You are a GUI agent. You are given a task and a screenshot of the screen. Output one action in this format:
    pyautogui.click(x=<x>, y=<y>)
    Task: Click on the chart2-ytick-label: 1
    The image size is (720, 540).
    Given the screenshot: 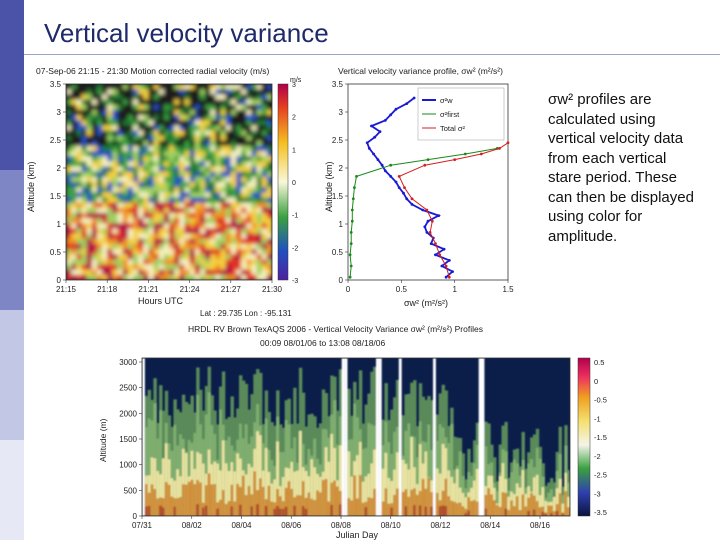 What is the action you would take?
    pyautogui.click(x=341, y=224)
    